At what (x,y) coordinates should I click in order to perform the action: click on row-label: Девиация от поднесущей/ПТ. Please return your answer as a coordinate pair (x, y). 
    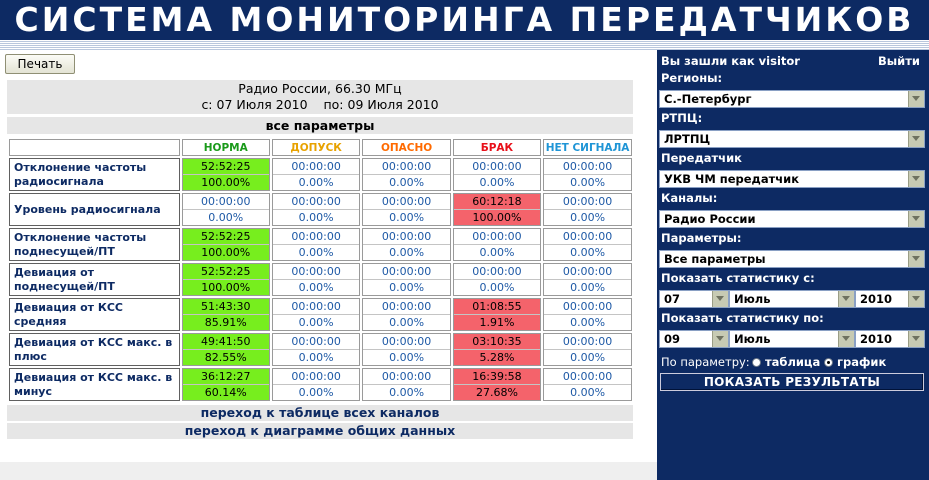
    Looking at the image, I should click on (94, 279).